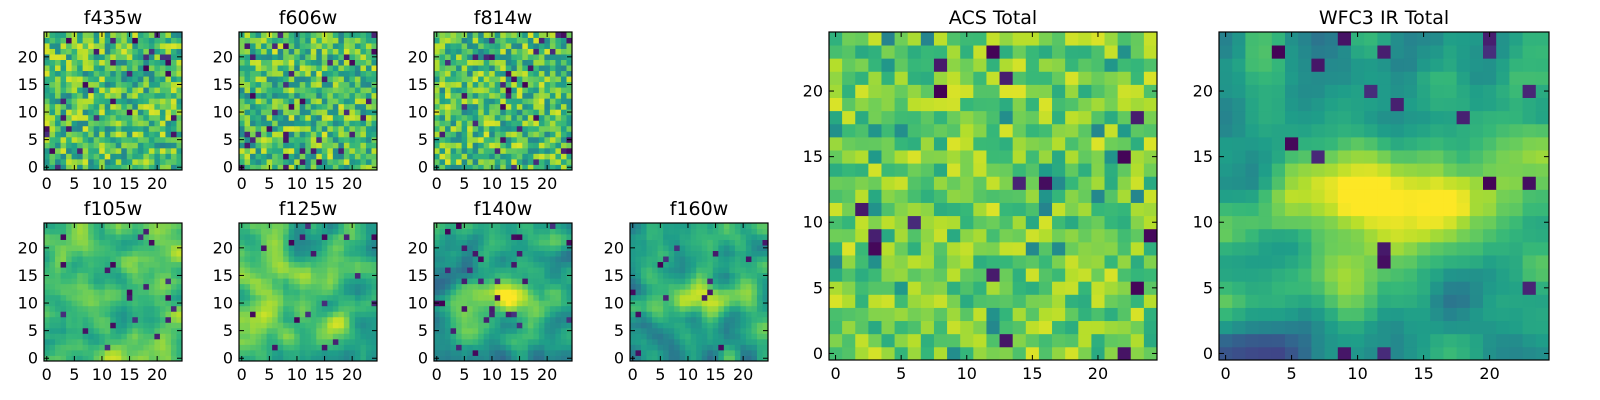 This screenshot has height=400, width=1600. Describe the element at coordinates (619, 330) in the screenshot. I see `y-tick-label: 5` at that location.